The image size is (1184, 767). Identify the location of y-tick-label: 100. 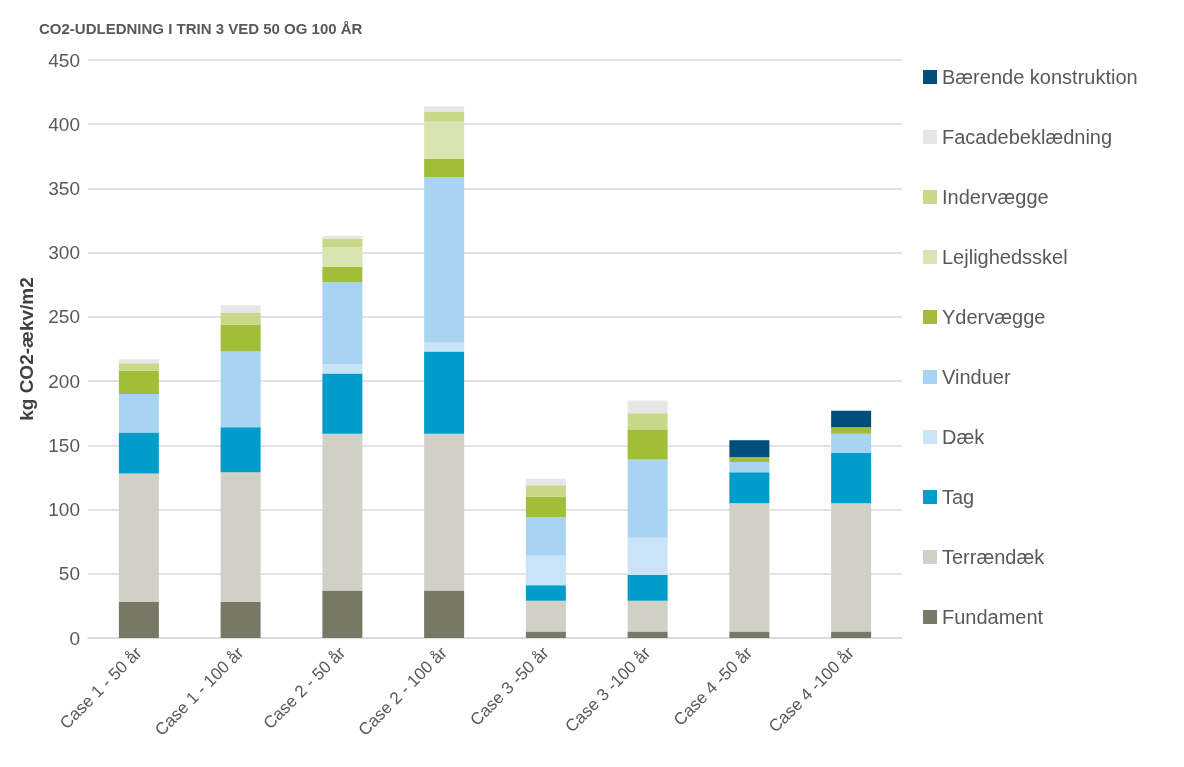
(64, 510).